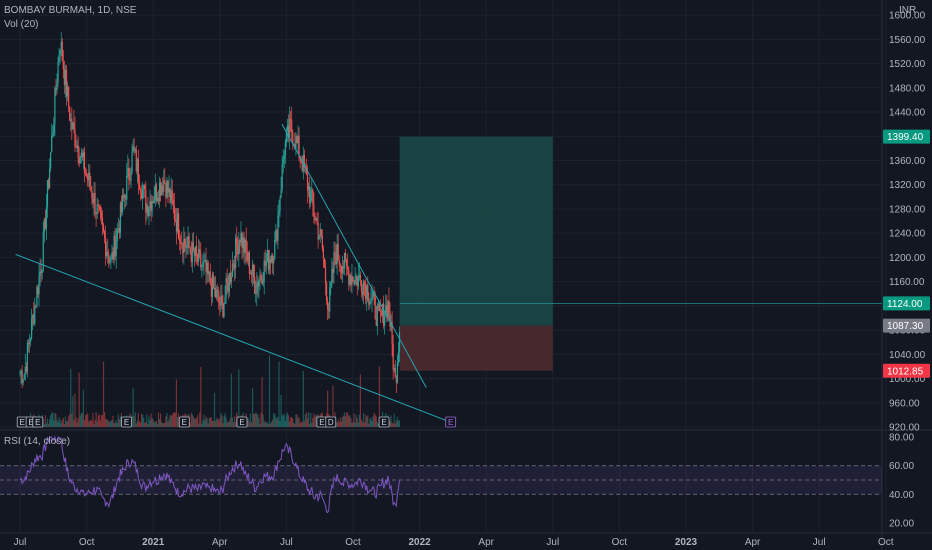 The width and height of the screenshot is (932, 550). Describe the element at coordinates (476, 231) in the screenshot. I see `target-zone` at that location.